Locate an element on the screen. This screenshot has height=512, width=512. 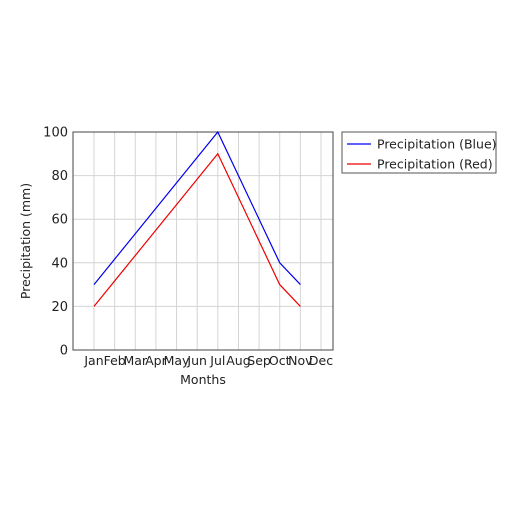
y-axis: 0 20 40 60 80 100 is located at coordinates (55, 242).